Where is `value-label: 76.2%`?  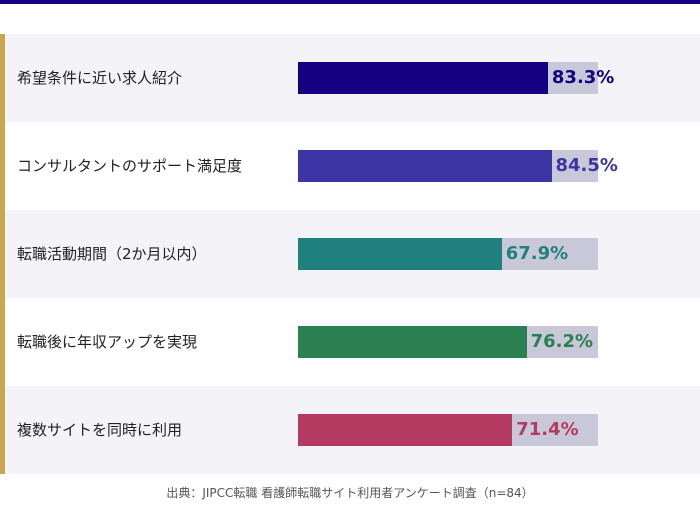 value-label: 76.2% is located at coordinates (562, 341).